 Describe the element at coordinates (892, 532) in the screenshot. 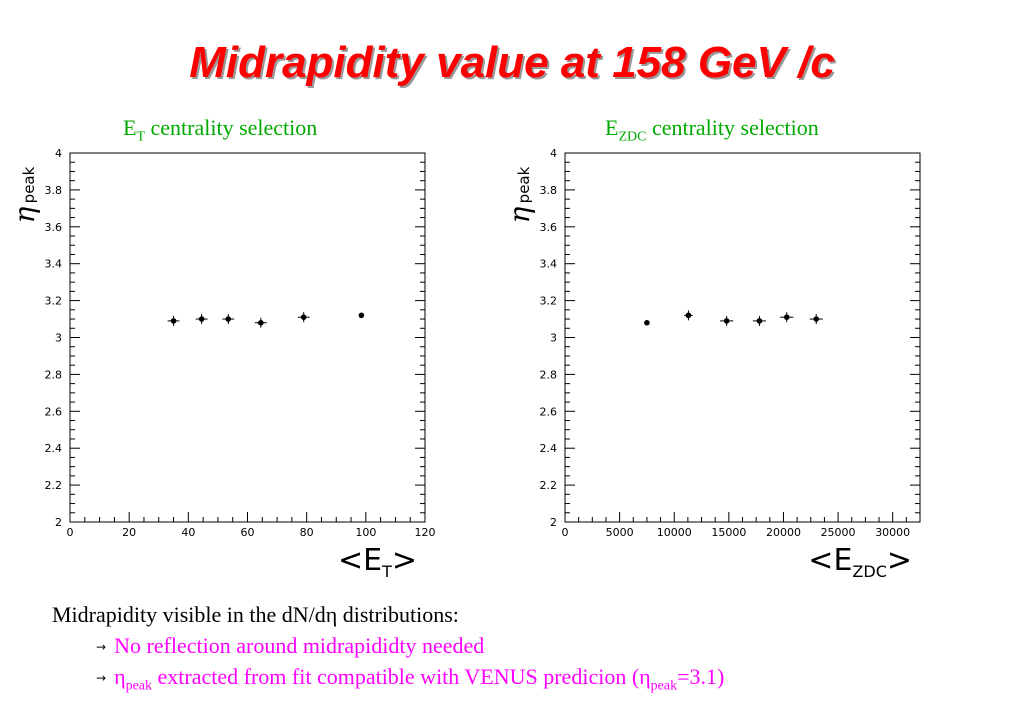

I see `x-tick-label: 30000` at that location.